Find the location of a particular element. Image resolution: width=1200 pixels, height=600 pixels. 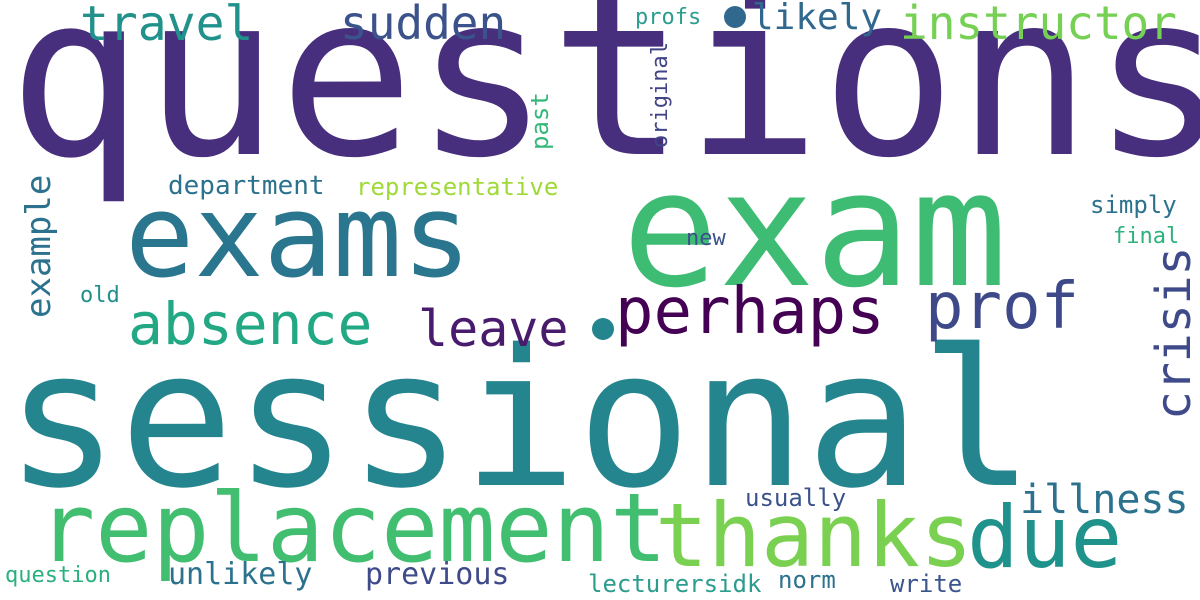

word-new: new is located at coordinates (706, 238).